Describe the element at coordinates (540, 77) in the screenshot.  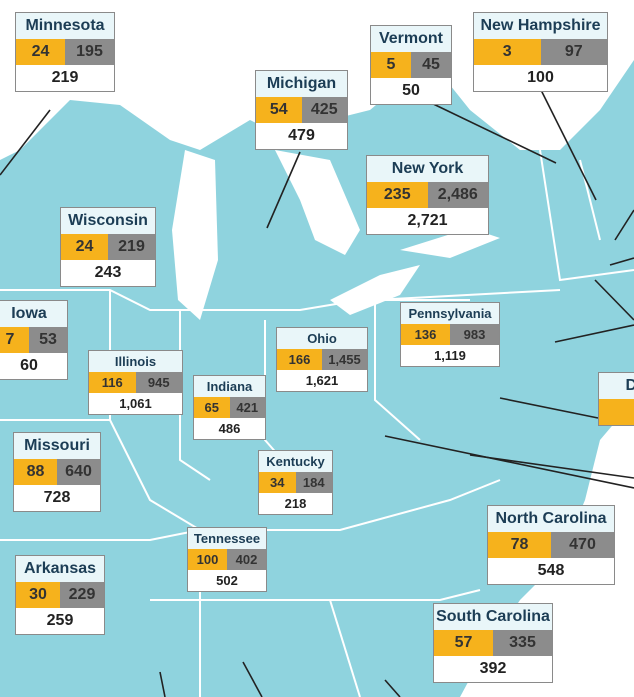
I see `total-count: 100` at that location.